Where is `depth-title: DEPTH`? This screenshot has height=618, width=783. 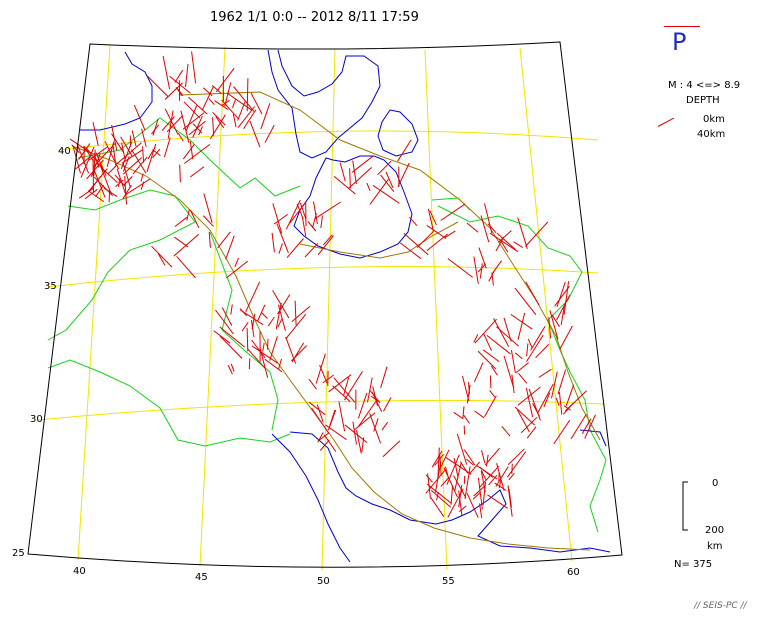
depth-title: DEPTH is located at coordinates (703, 100).